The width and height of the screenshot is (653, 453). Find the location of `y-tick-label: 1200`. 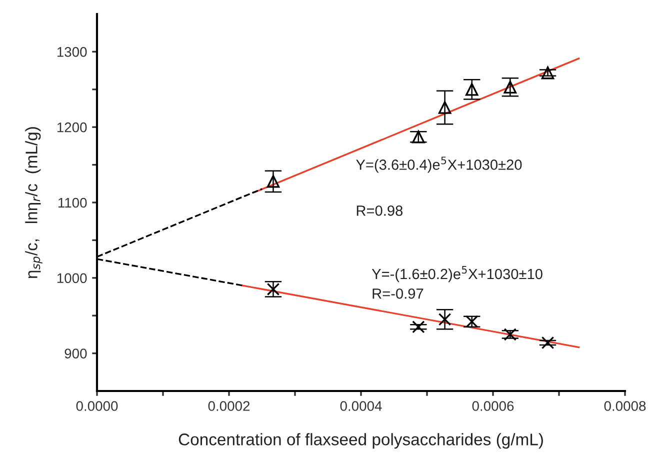

y-tick-label: 1200 is located at coordinates (72, 127).